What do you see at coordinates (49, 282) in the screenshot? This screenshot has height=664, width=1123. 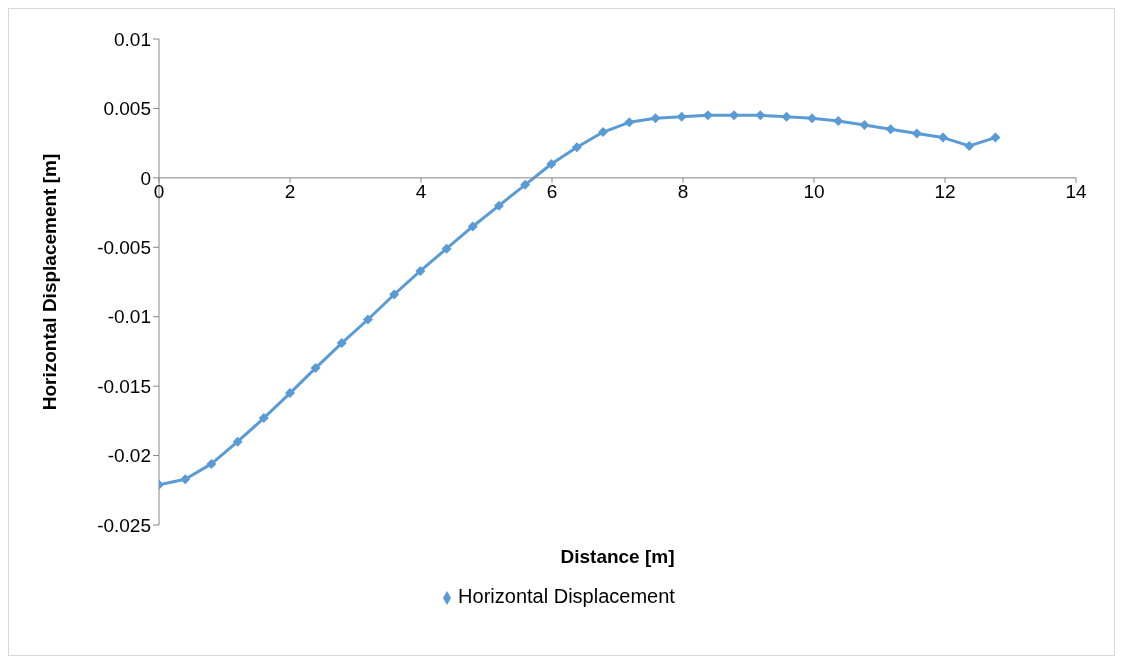 I see `y-axis-title: Horizontal Displacement [m]` at bounding box center [49, 282].